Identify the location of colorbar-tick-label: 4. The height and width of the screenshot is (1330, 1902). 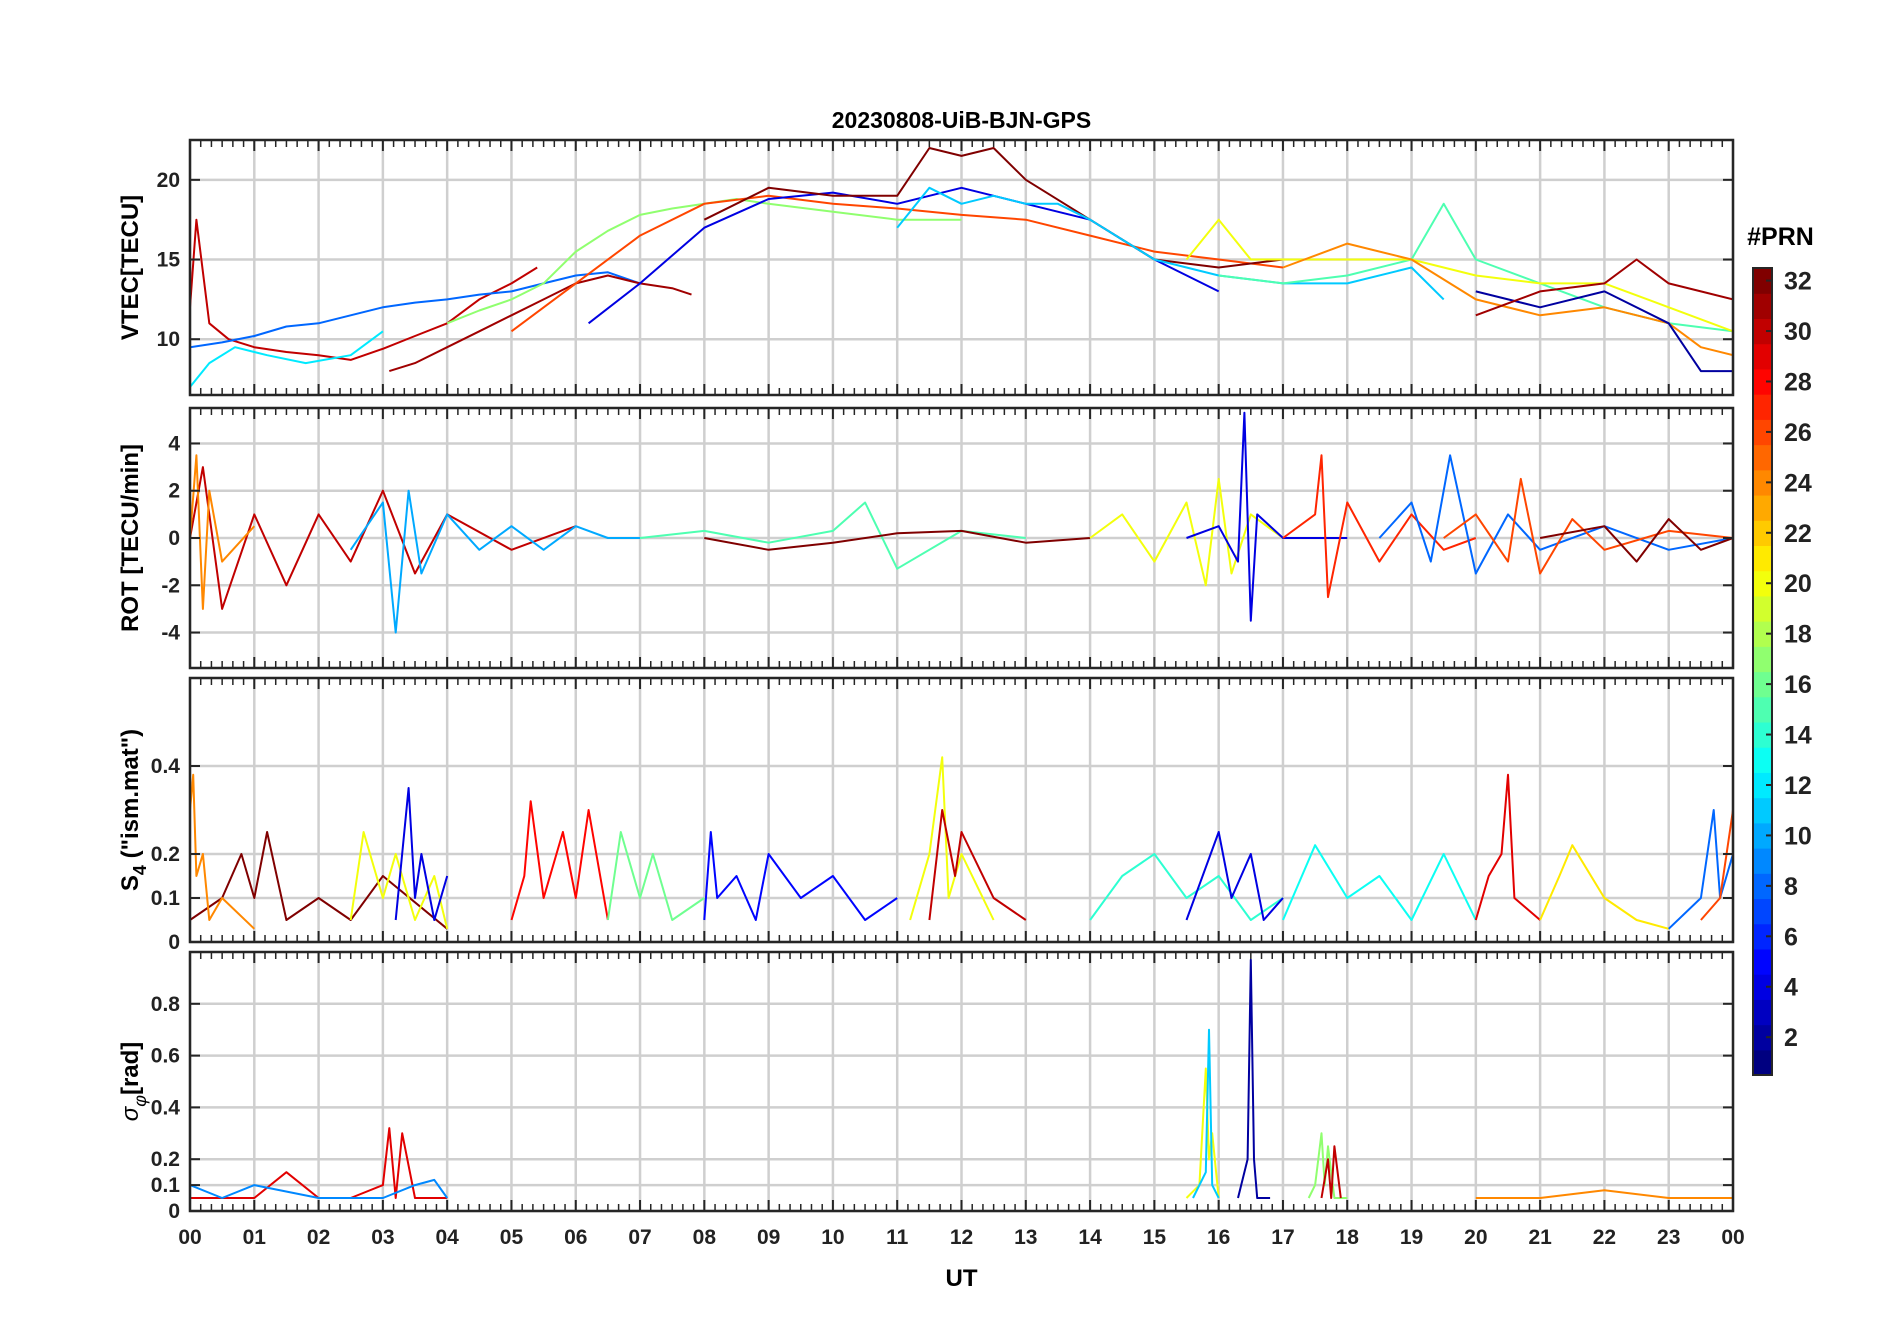
(1791, 988).